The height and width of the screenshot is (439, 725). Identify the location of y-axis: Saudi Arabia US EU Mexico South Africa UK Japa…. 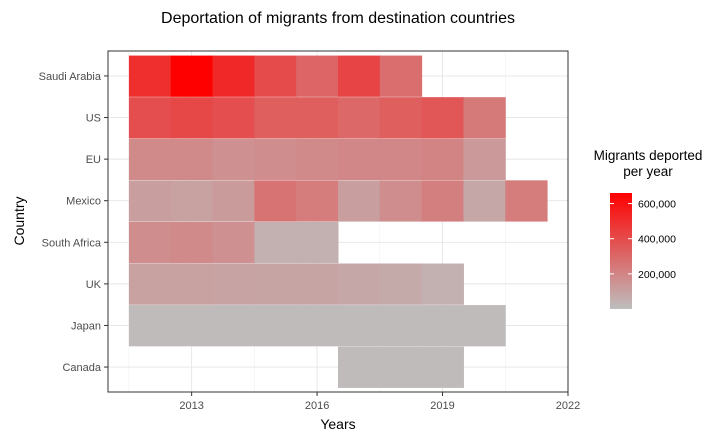
(73, 222).